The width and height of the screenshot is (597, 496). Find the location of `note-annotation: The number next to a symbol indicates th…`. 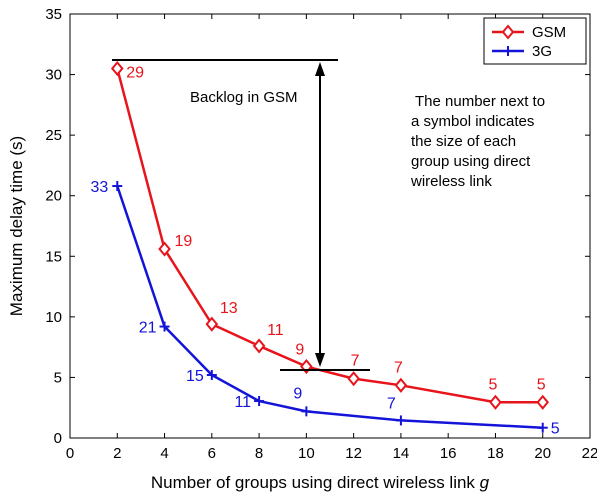

note-annotation: The number next to a symbol indicates th… is located at coordinates (477, 141).